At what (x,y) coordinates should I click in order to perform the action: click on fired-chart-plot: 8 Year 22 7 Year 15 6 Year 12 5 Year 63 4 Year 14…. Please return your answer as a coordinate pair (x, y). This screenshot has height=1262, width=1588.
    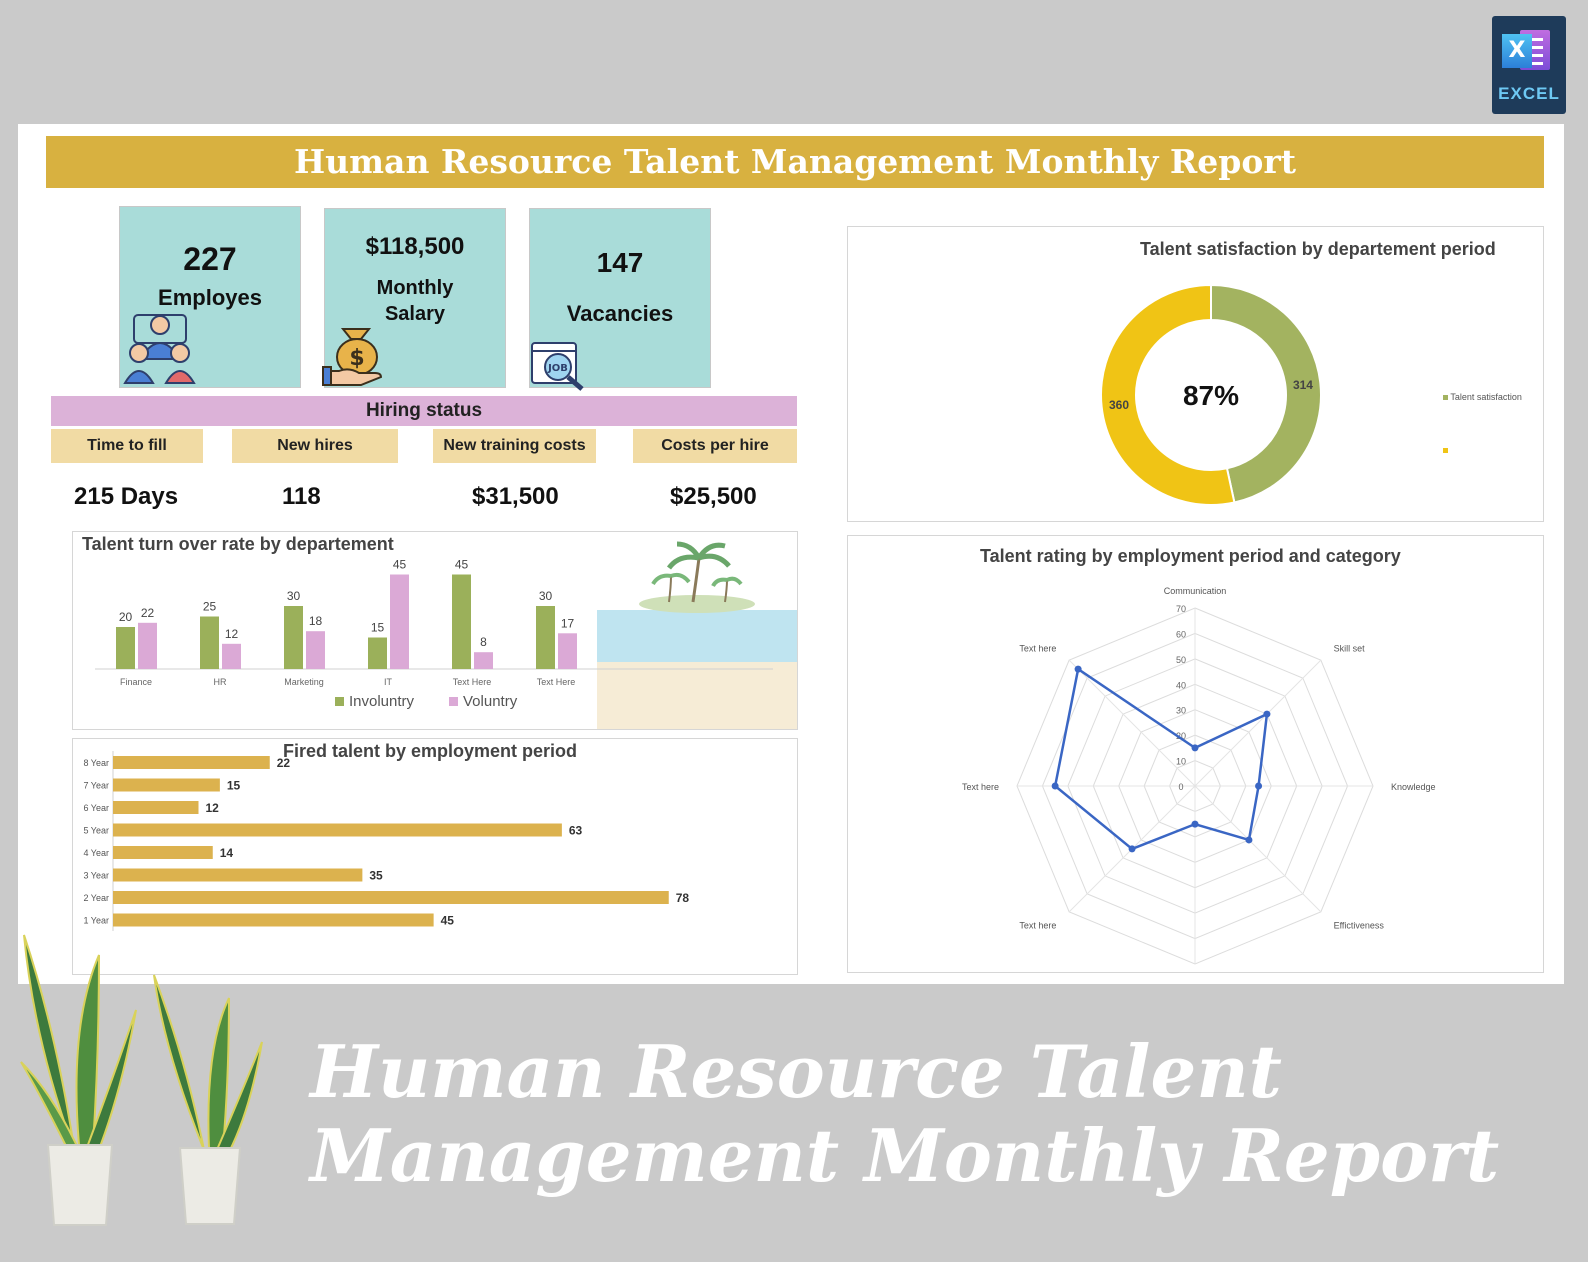
    Looking at the image, I should click on (386, 841).